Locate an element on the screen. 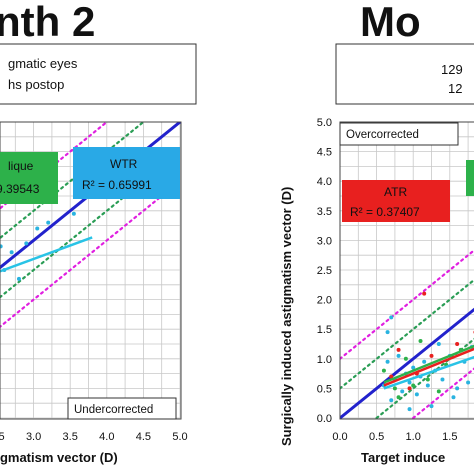 The width and height of the screenshot is (474, 474). left-badge-oblique-line-2: 9.39543 is located at coordinates (20, 189).